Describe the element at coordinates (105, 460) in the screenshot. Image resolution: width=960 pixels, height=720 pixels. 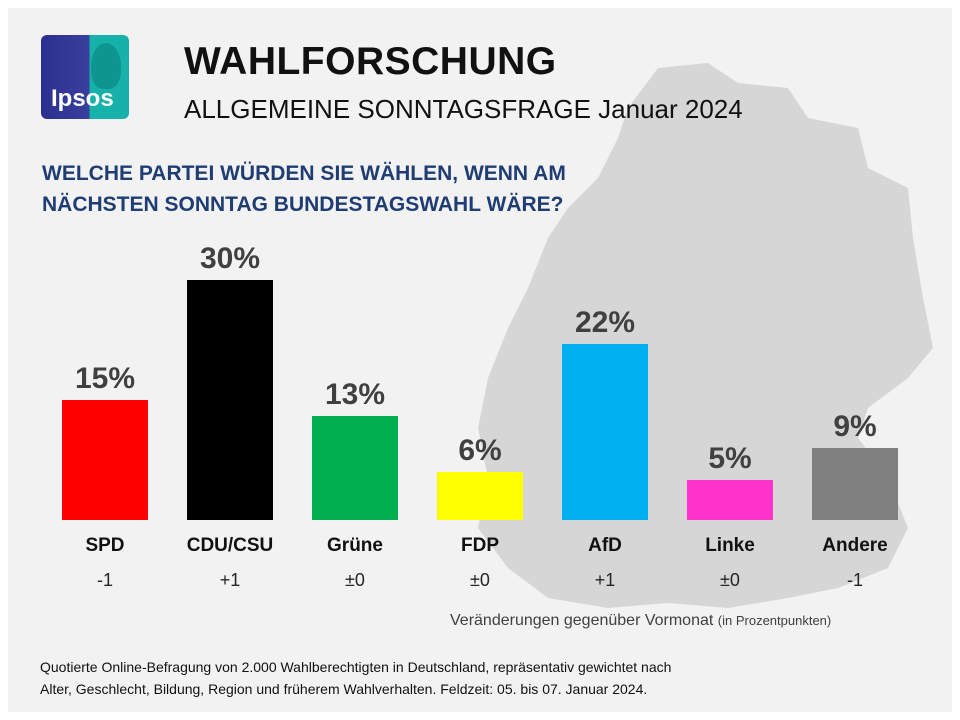
I see `bar-spd` at that location.